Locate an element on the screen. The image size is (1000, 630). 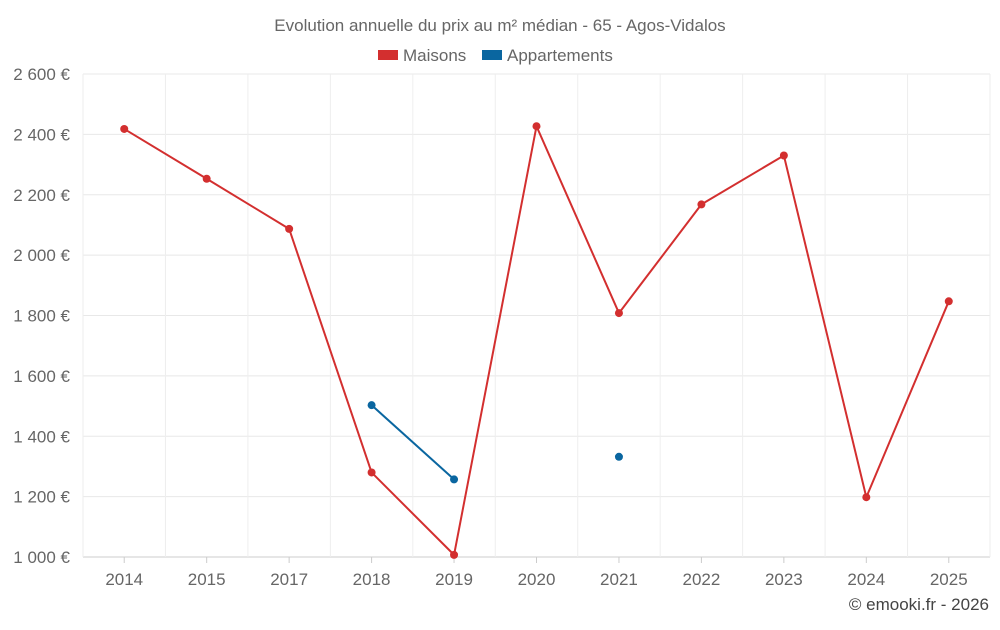
x-tick-label: 2023 is located at coordinates (784, 579).